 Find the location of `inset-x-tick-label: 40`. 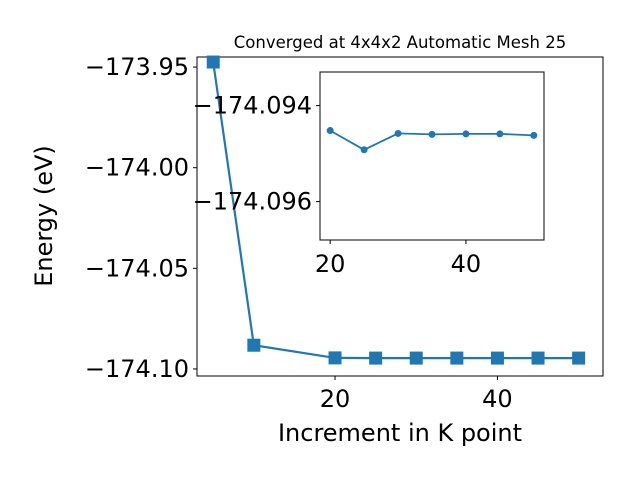

inset-x-tick-label: 40 is located at coordinates (466, 264).